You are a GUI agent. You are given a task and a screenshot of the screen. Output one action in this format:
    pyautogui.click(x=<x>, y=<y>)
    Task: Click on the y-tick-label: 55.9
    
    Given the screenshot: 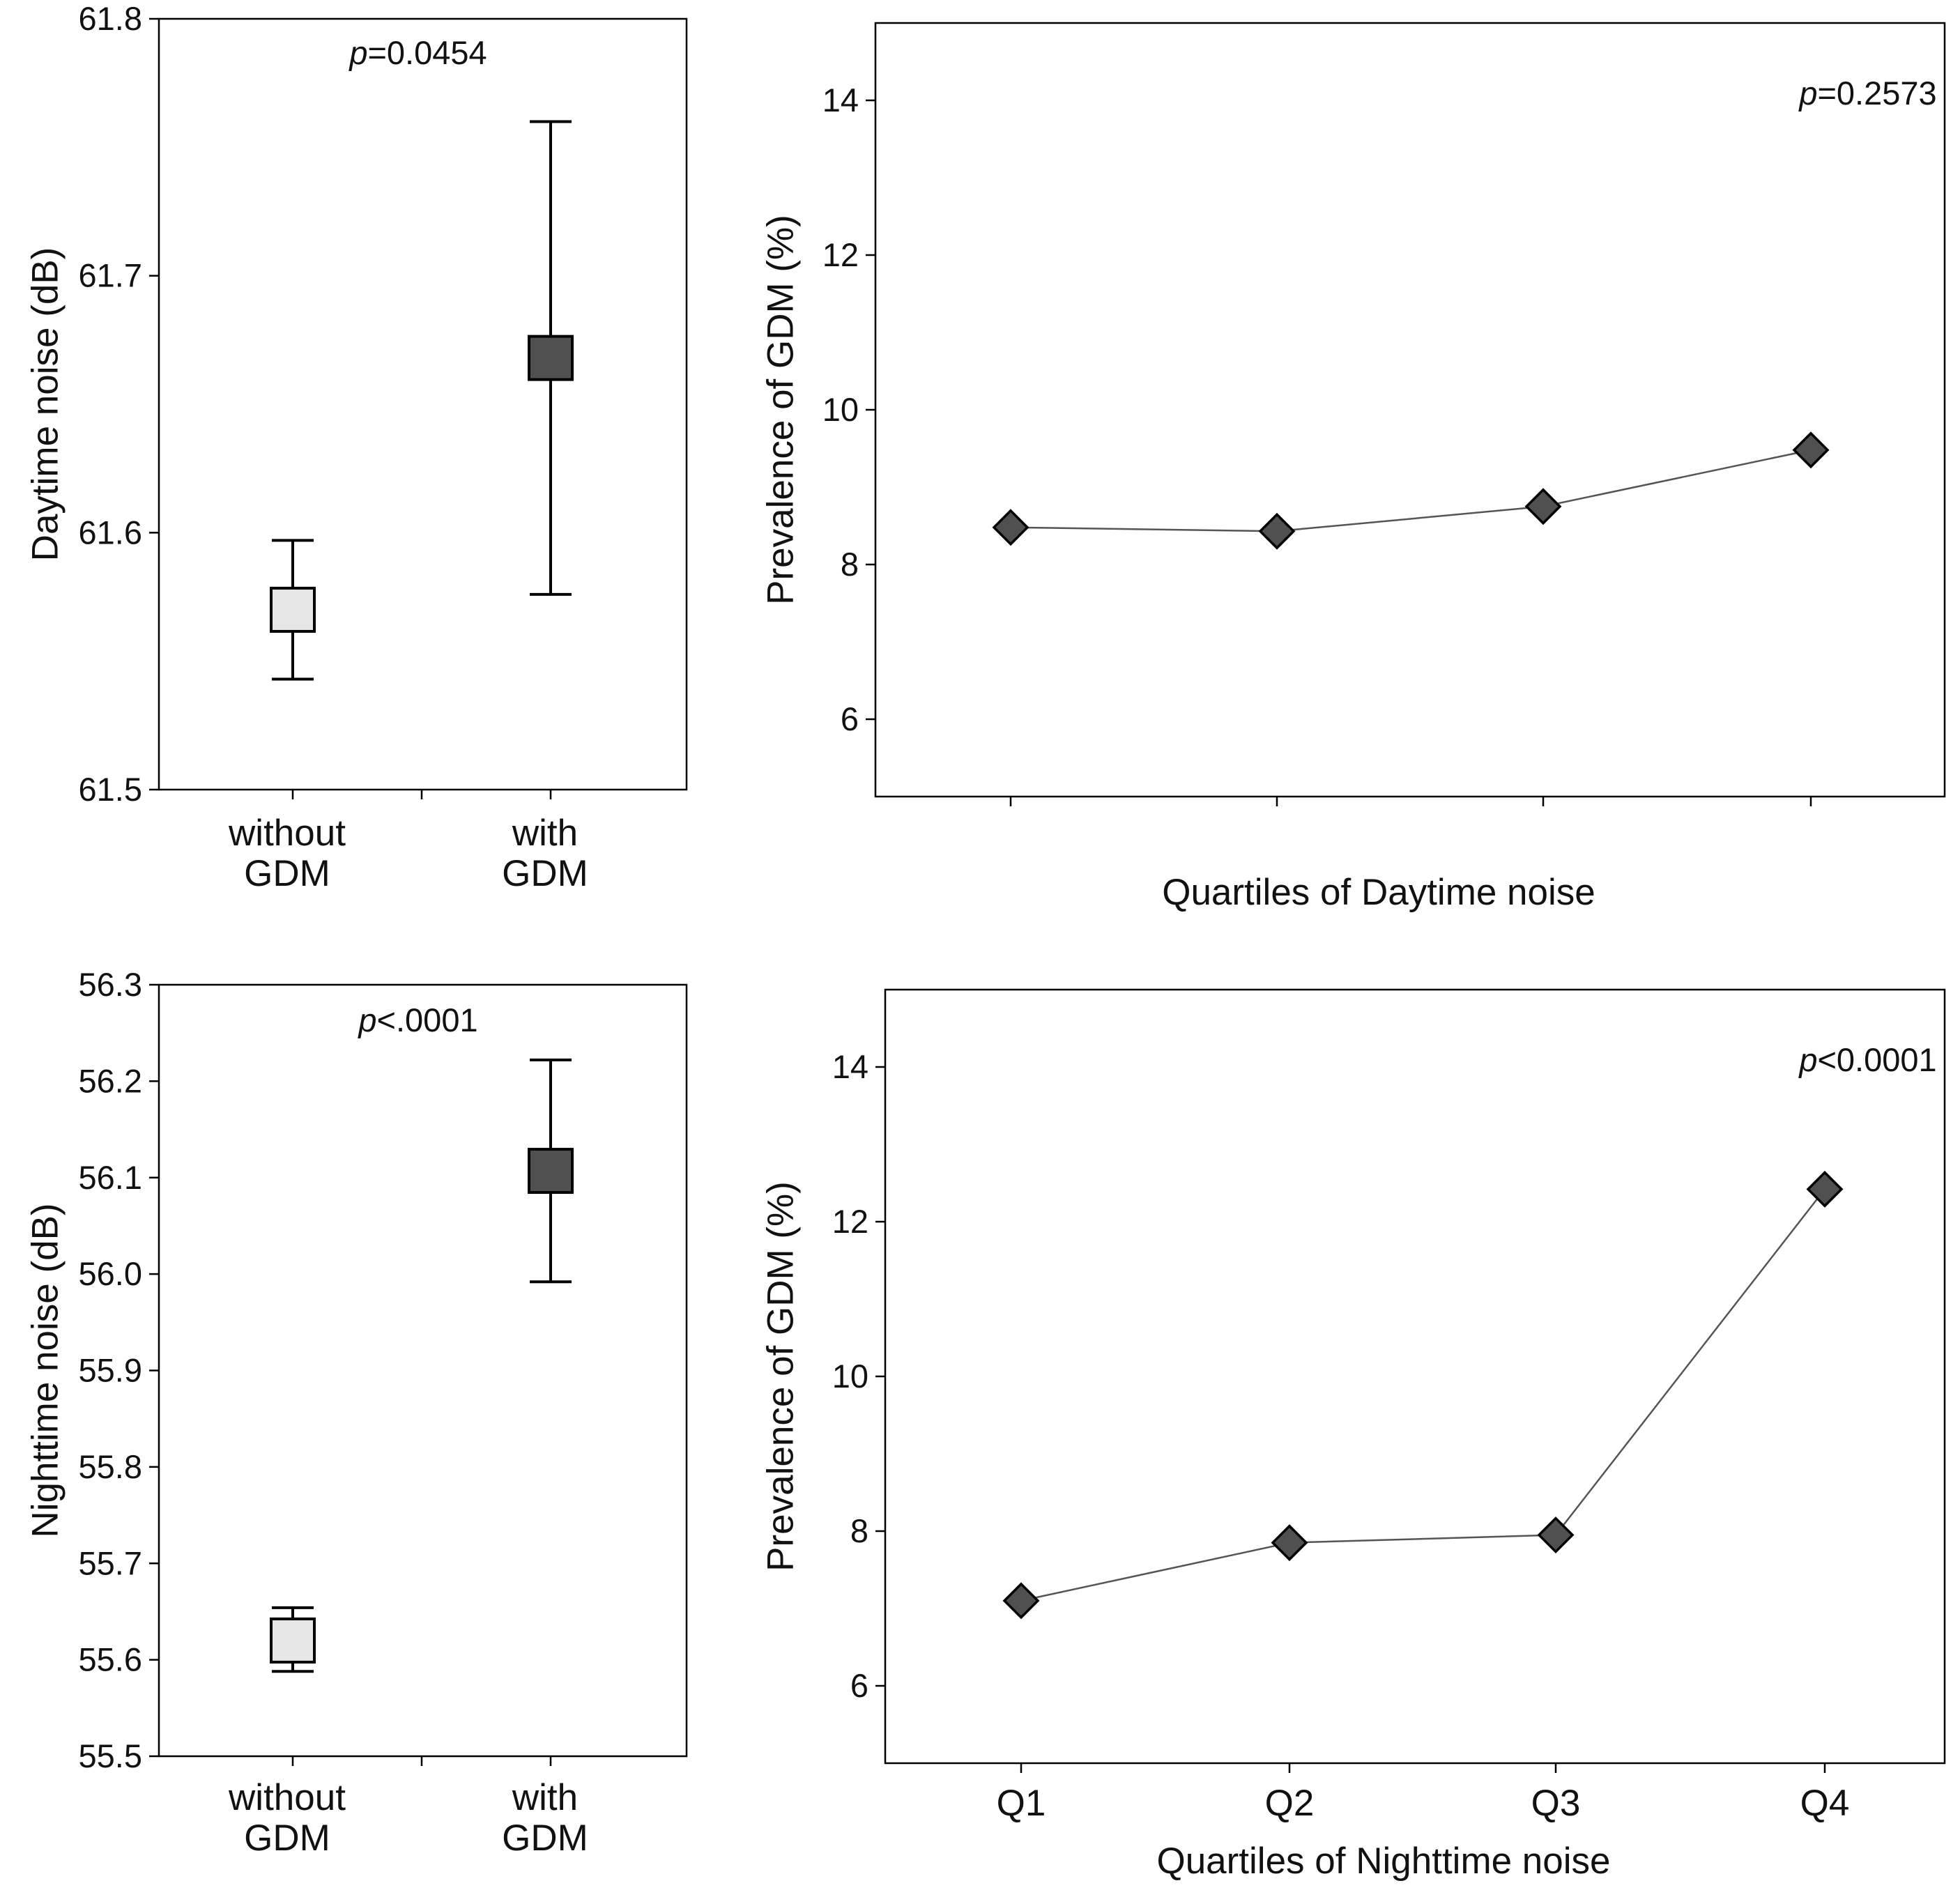 What is the action you would take?
    pyautogui.click(x=111, y=1370)
    